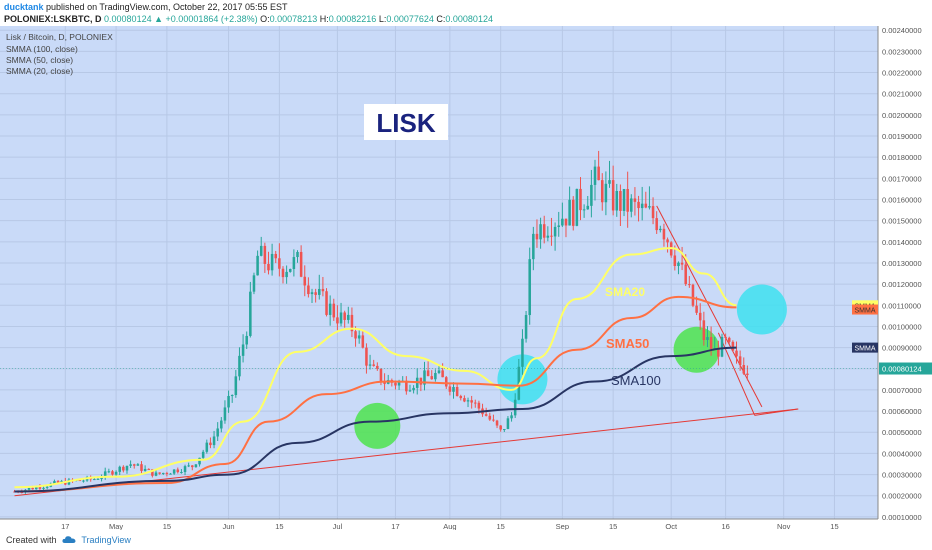 The image size is (932, 550). Describe the element at coordinates (449, 526) in the screenshot. I see `x-tick-label: Aug` at that location.